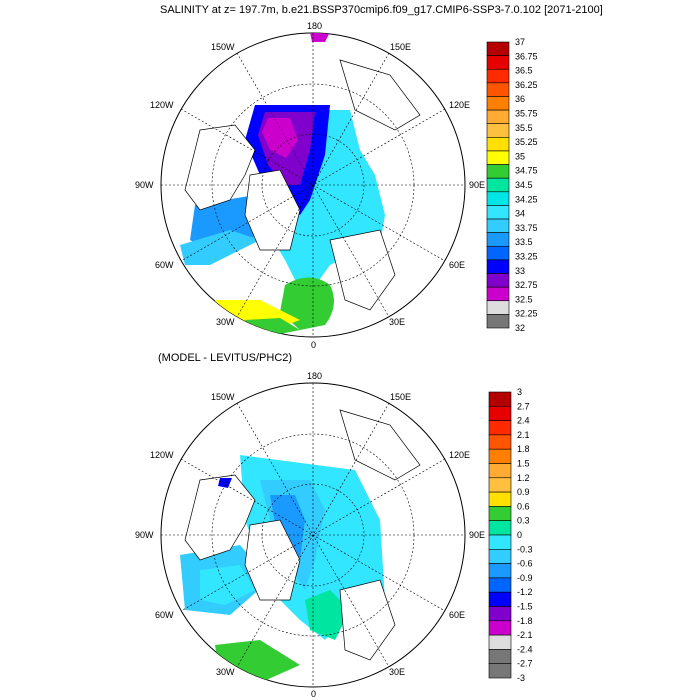  I want to click on difference-colorbar-label: -2.7, so click(525, 664).